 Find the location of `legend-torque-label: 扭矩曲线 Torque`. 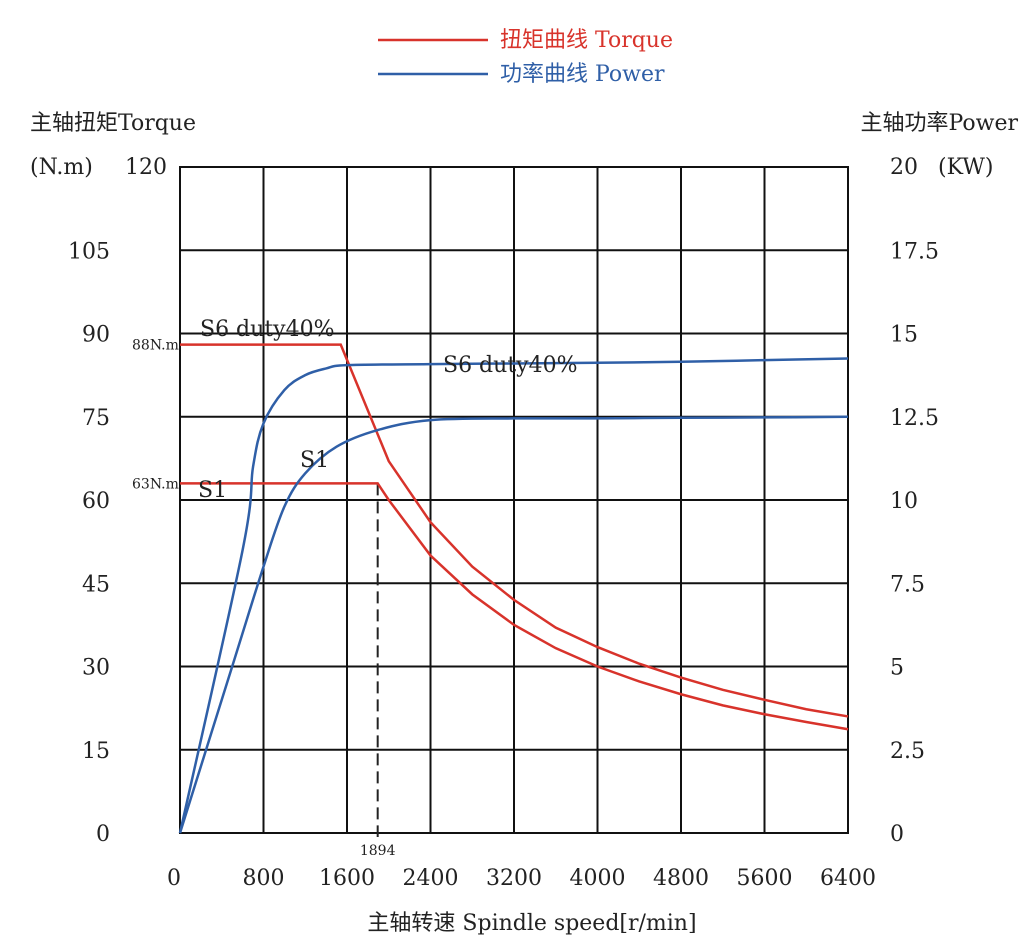

legend-torque-label: 扭矩曲线 Torque is located at coordinates (586, 40).